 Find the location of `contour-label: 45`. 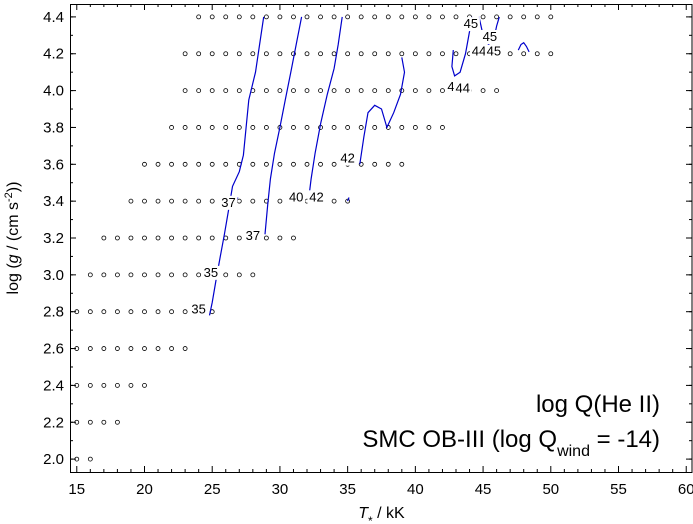

contour-label: 45 is located at coordinates (471, 23).